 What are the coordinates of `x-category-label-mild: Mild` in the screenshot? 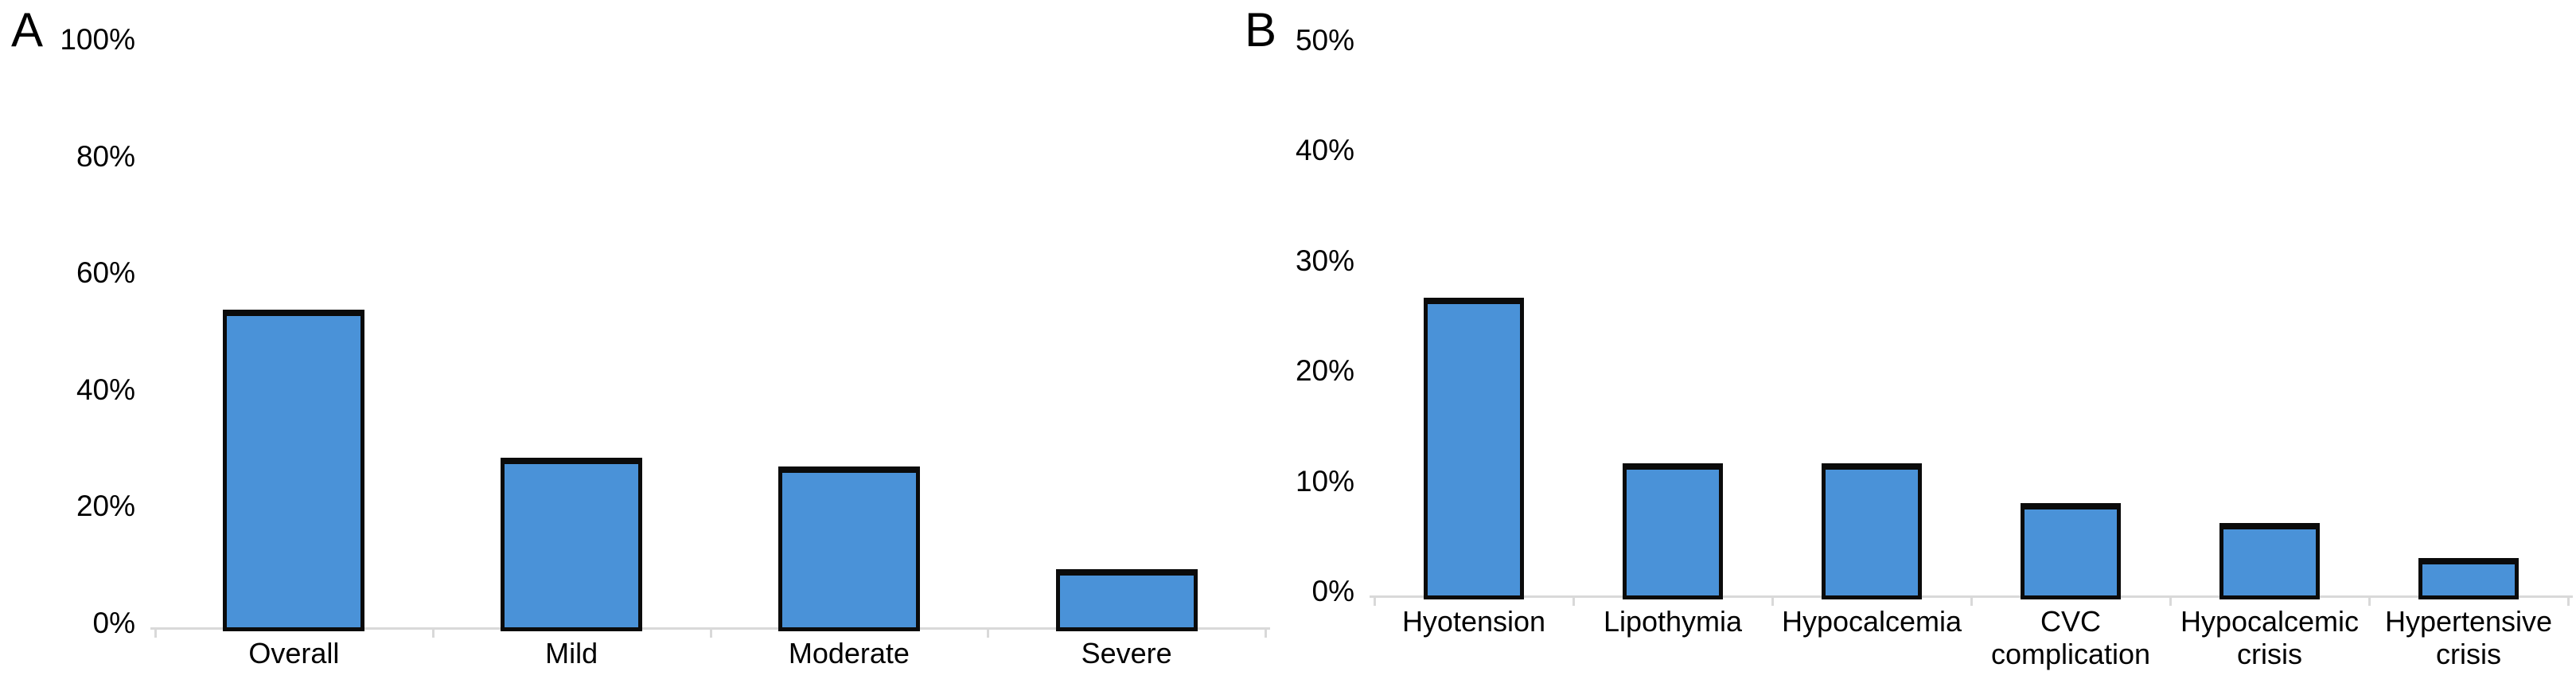 It's located at (571, 653).